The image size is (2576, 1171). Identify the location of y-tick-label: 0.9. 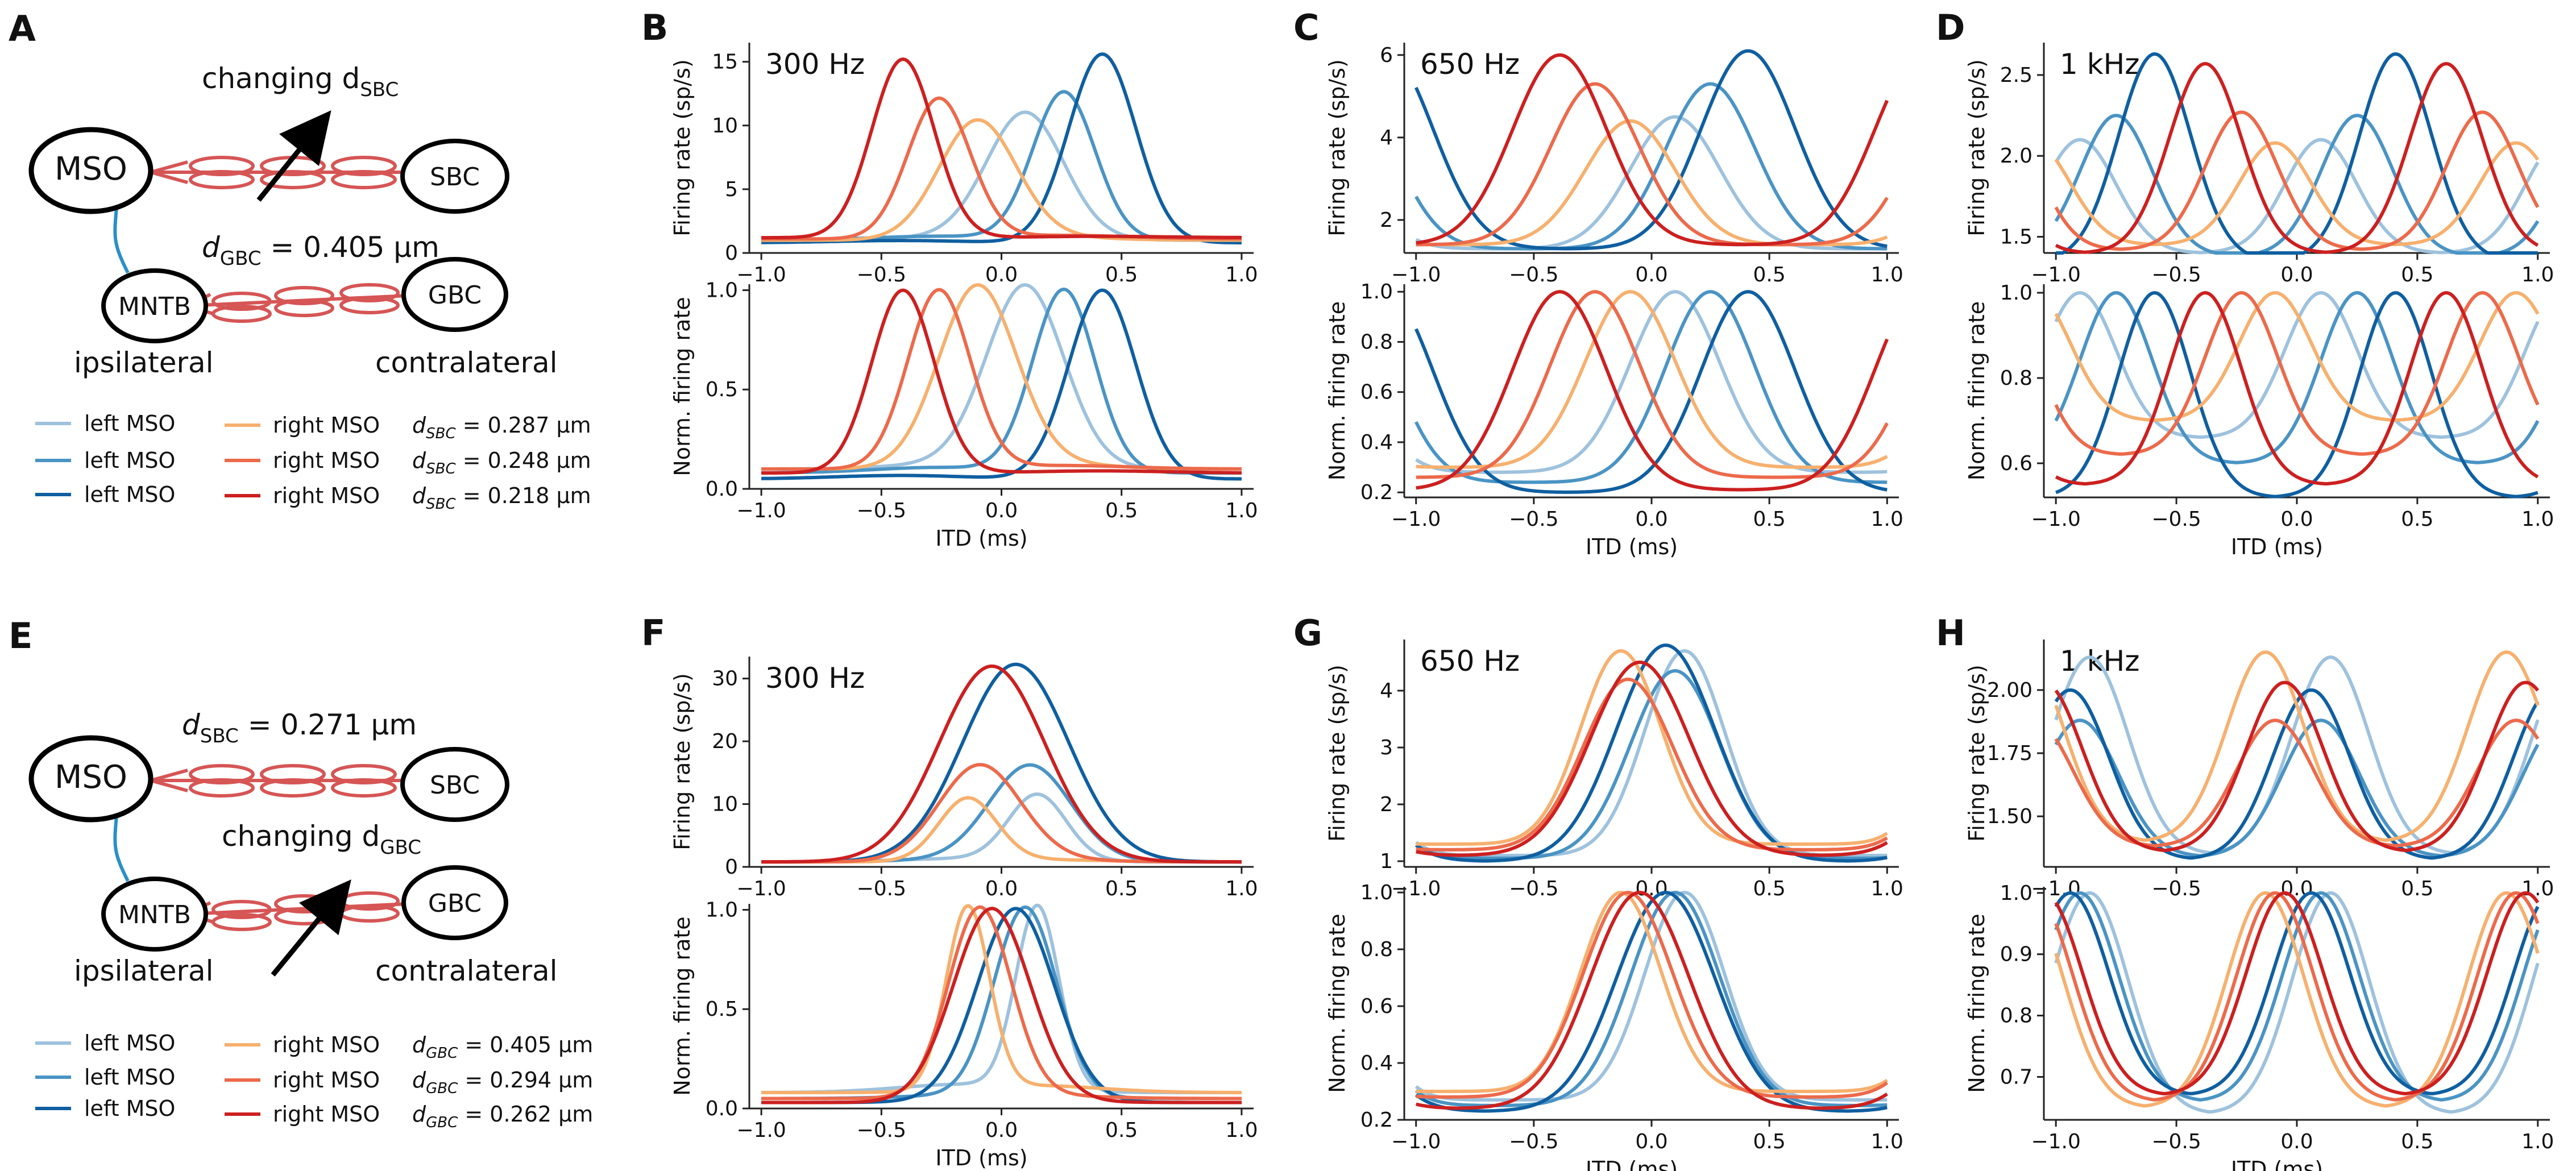
(2016, 954).